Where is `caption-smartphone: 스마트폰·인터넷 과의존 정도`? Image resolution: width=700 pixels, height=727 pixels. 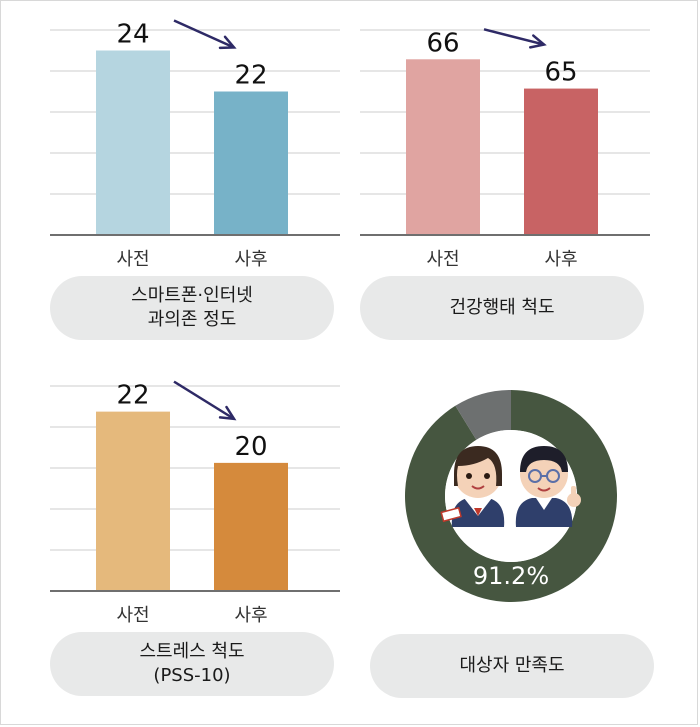
caption-smartphone: 스마트폰·인터넷 과의존 정도 is located at coordinates (192, 308).